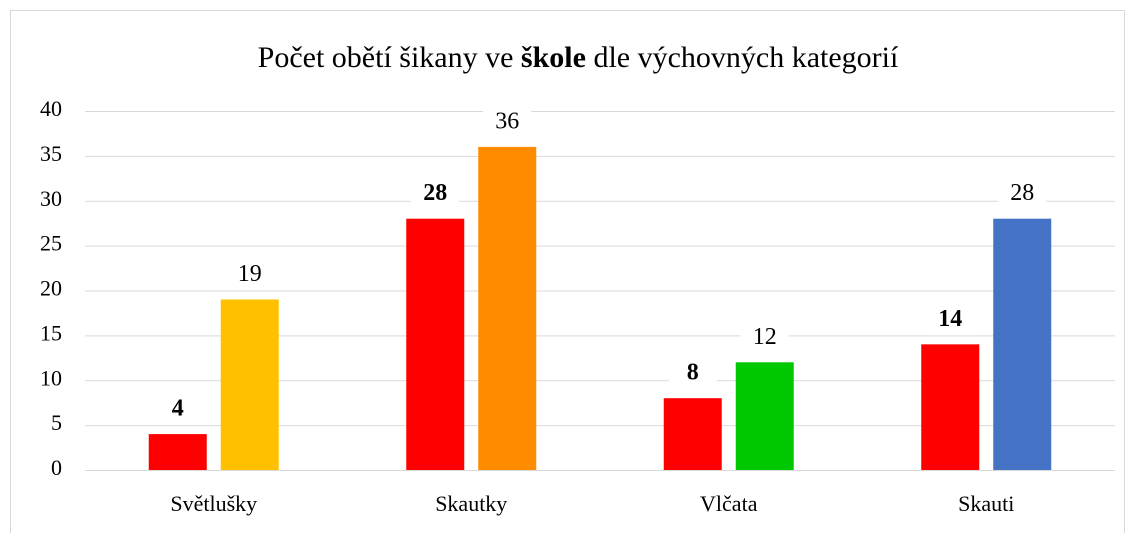 The width and height of the screenshot is (1134, 533). I want to click on data-label: 12, so click(765, 337).